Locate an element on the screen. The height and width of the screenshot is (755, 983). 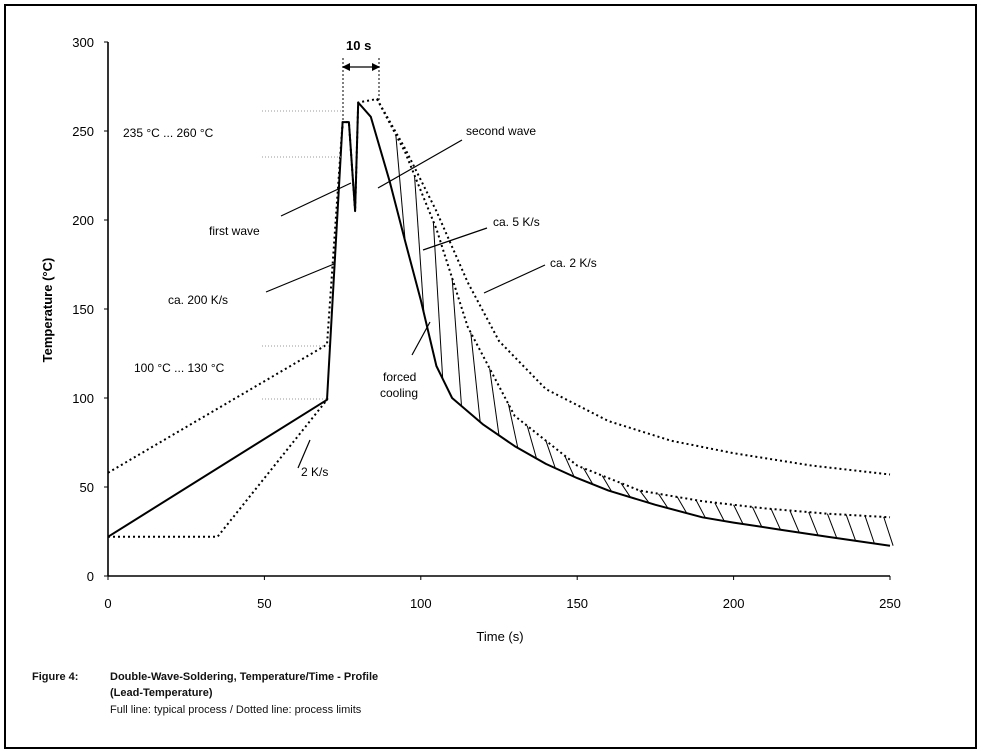
y-tick-label-100: 100 is located at coordinates (83, 398).